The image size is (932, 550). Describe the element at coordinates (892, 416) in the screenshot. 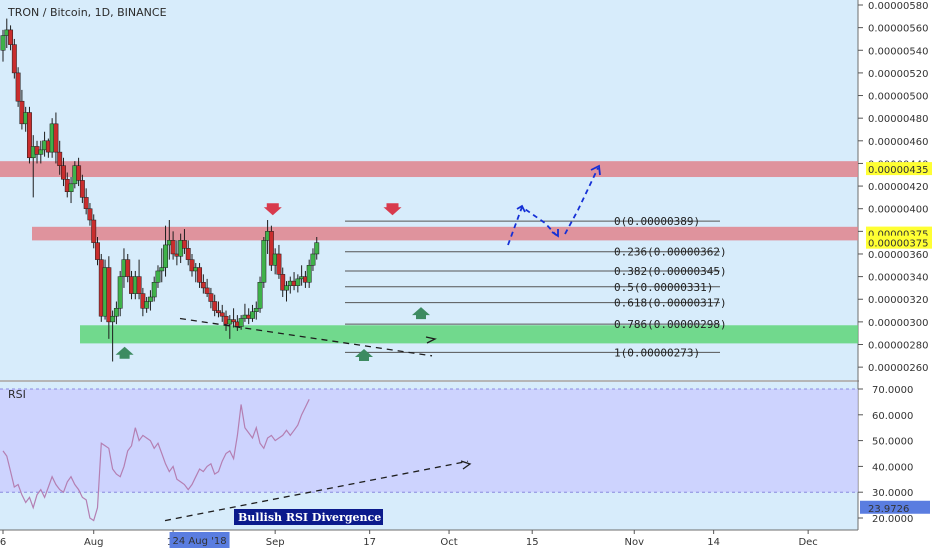

I see `rsi-tick-label: 60.0000` at that location.